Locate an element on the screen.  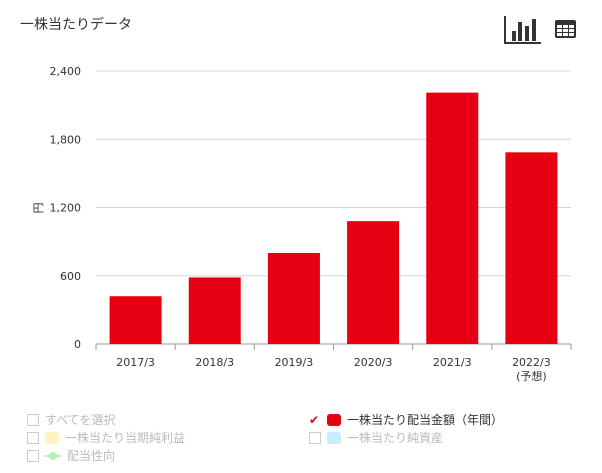
legend-item-payout-ratio: 配当性向 is located at coordinates (71, 455).